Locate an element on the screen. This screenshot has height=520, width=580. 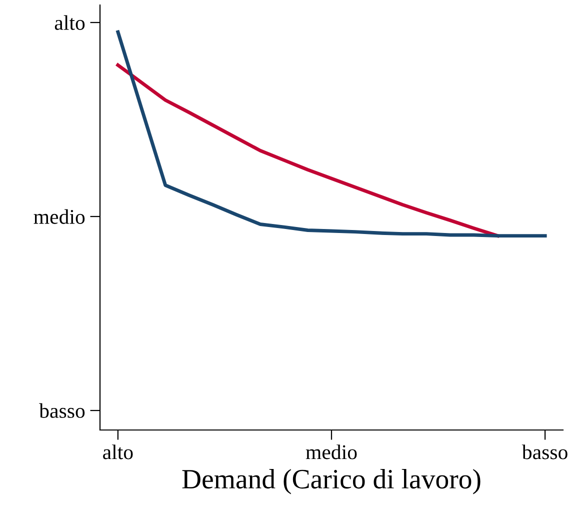
text: medio is located at coordinates (59, 216).